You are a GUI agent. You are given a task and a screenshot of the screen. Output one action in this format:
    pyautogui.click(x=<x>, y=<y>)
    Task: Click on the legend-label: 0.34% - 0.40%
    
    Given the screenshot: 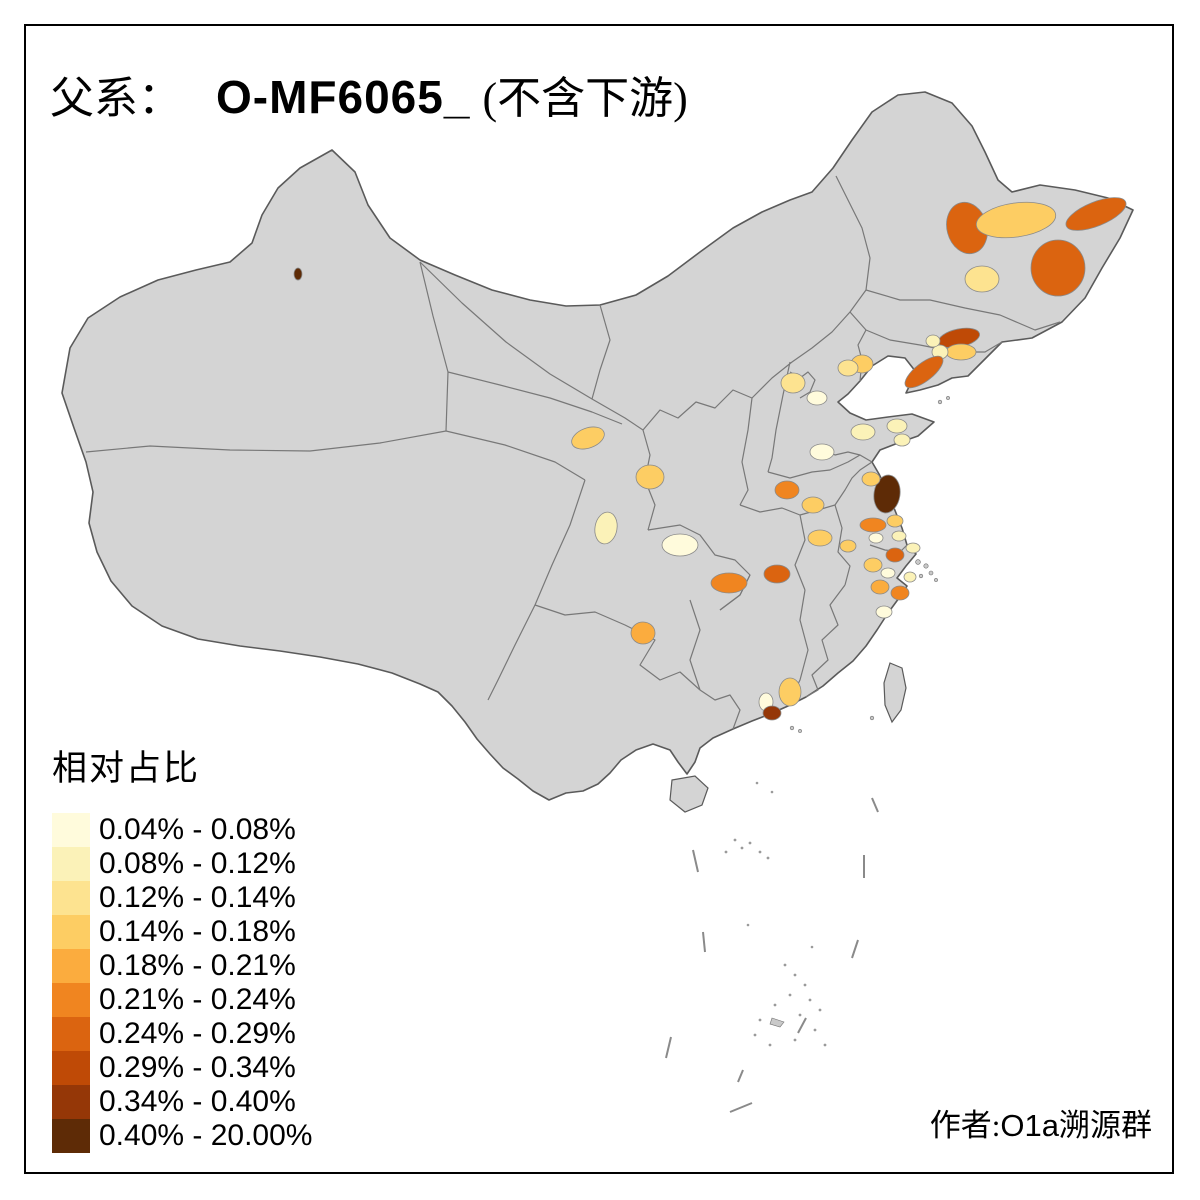 What is the action you would take?
    pyautogui.click(x=197, y=1101)
    